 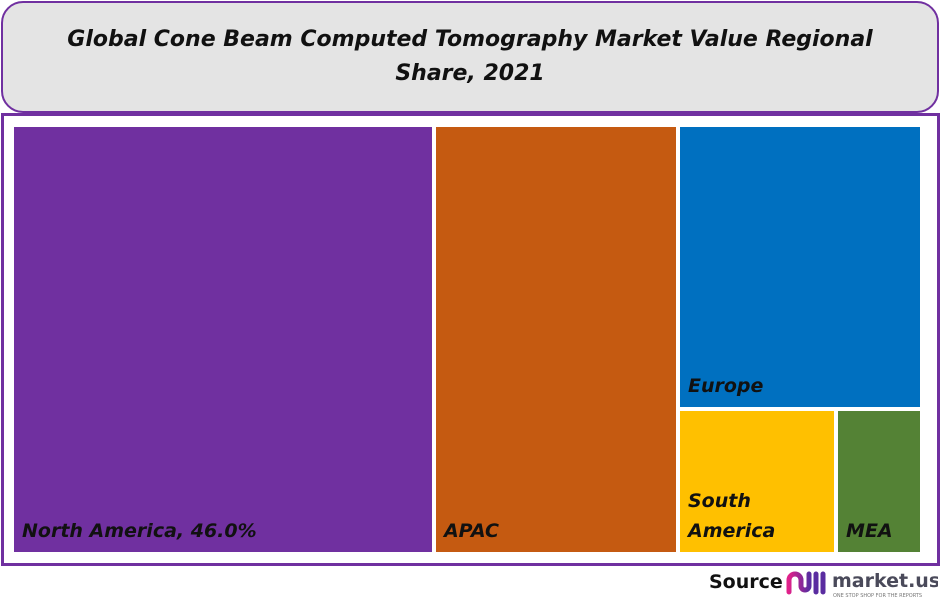 What do you see at coordinates (877, 596) in the screenshot?
I see `svg-text: ONE STOP SHOP FOR THE REPORTS` at bounding box center [877, 596].